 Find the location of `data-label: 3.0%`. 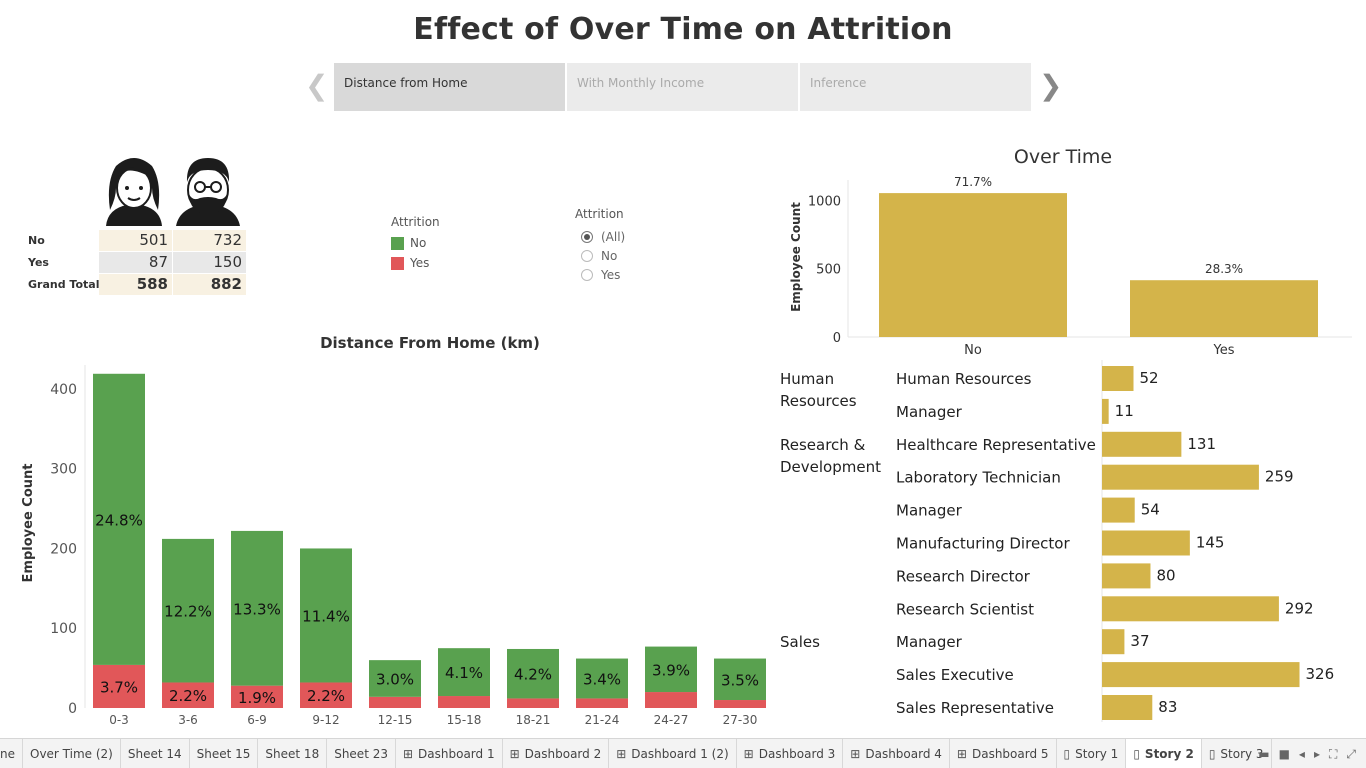

data-label: 3.0% is located at coordinates (395, 679).